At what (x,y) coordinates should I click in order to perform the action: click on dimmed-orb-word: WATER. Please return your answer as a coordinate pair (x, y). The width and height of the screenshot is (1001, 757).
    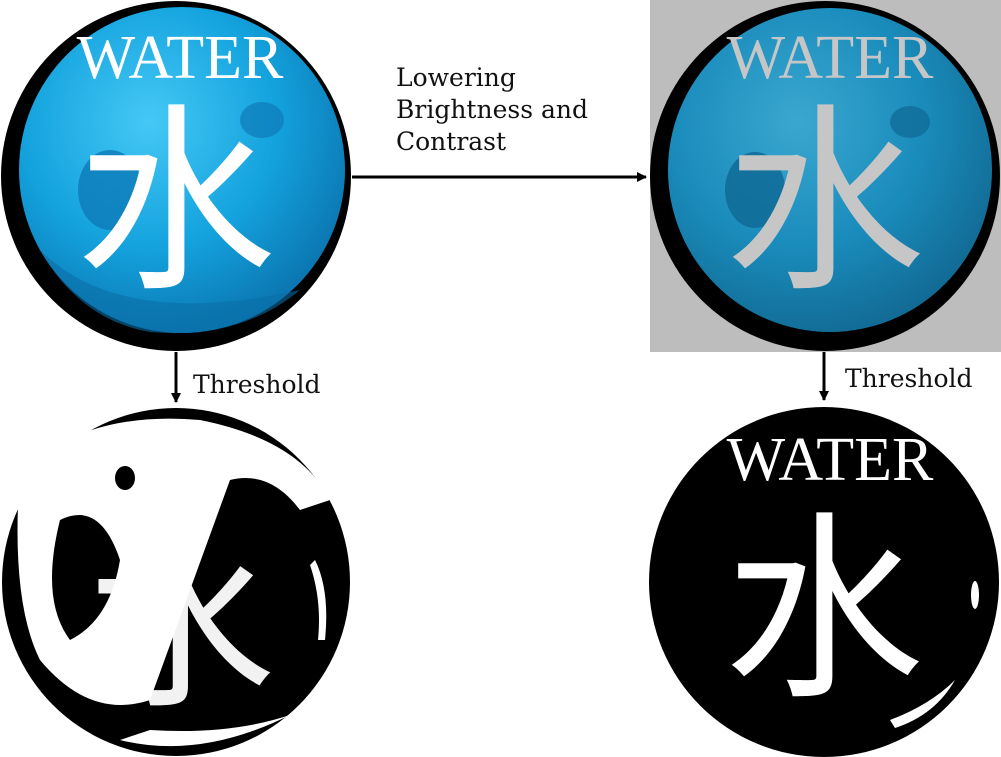
    Looking at the image, I should click on (830, 58).